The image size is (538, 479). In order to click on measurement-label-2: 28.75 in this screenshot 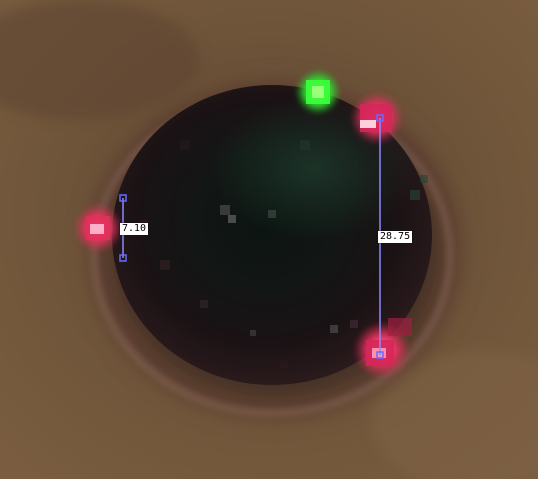, I will do `click(395, 237)`.